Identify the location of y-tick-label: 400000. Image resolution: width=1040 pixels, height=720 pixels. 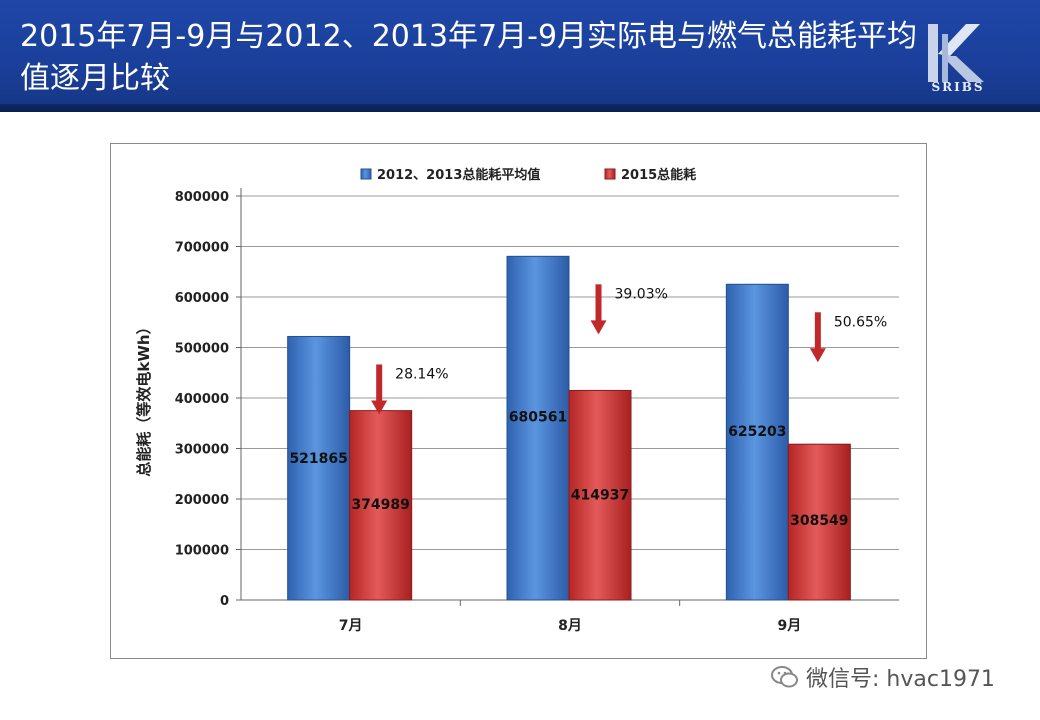
(202, 399).